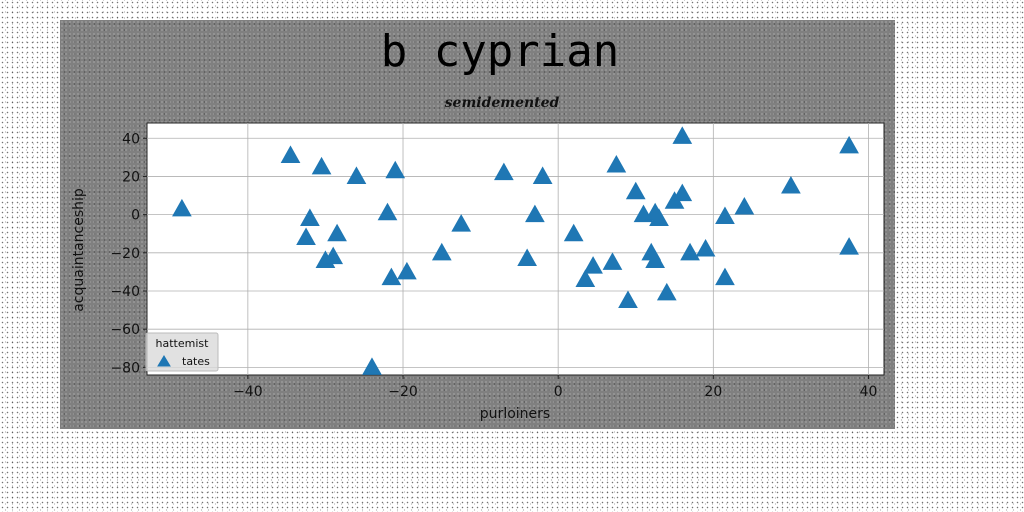  What do you see at coordinates (125, 330) in the screenshot?
I see `y-tick-label: −60` at bounding box center [125, 330].